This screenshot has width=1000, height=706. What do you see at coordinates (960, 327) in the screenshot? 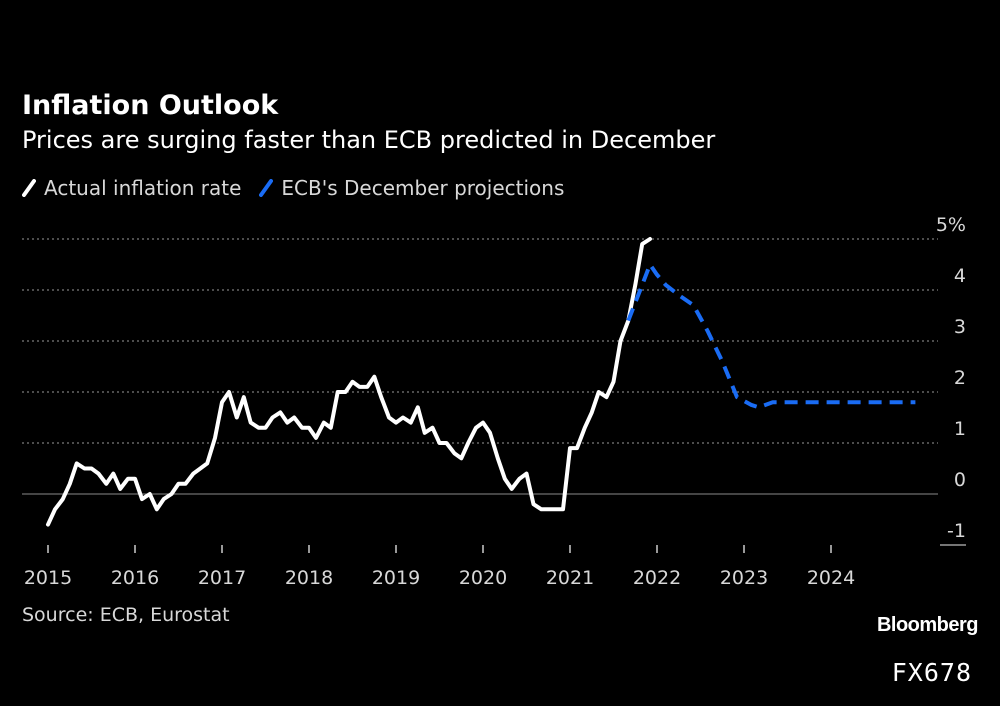
I see `y-tick-label: 3` at bounding box center [960, 327].